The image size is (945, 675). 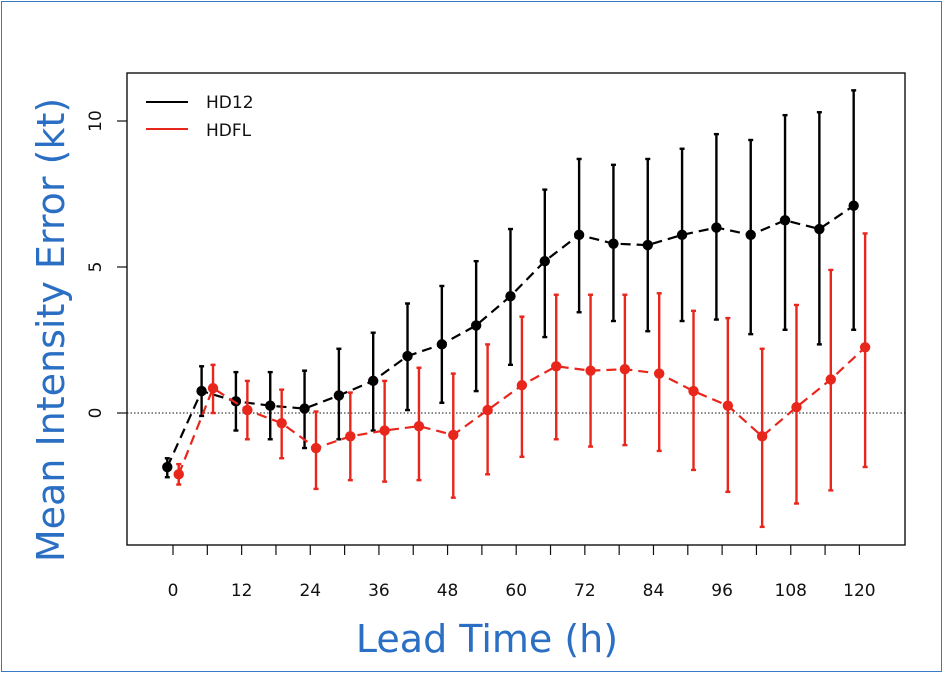 I want to click on legend-label-hdfl: HDFL, so click(x=229, y=131).